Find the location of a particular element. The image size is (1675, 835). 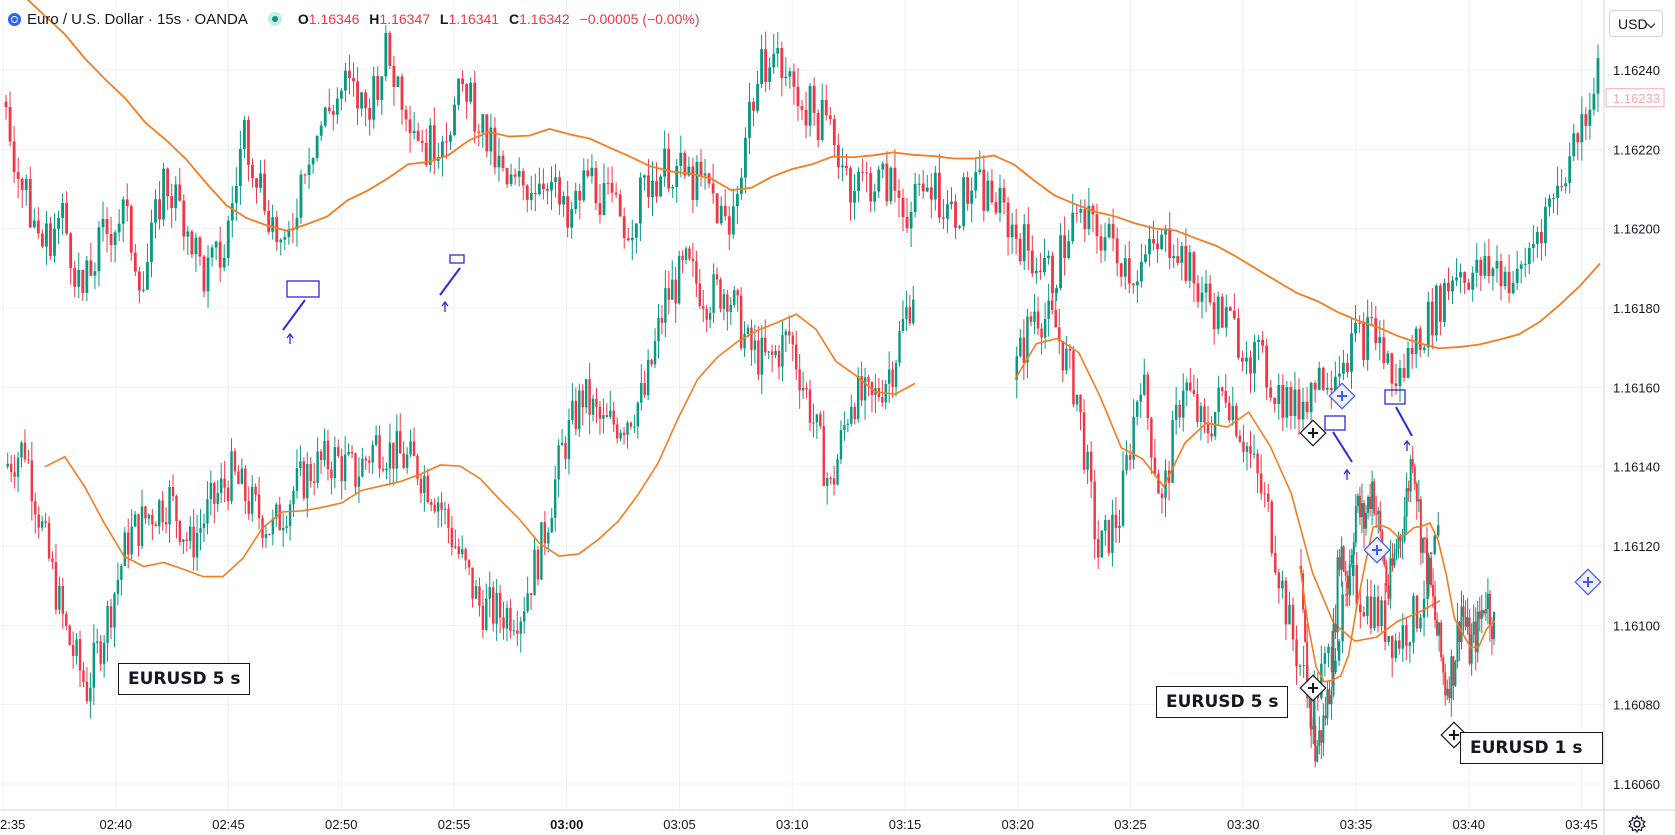

time-tick-label: 03:25 is located at coordinates (1130, 824).